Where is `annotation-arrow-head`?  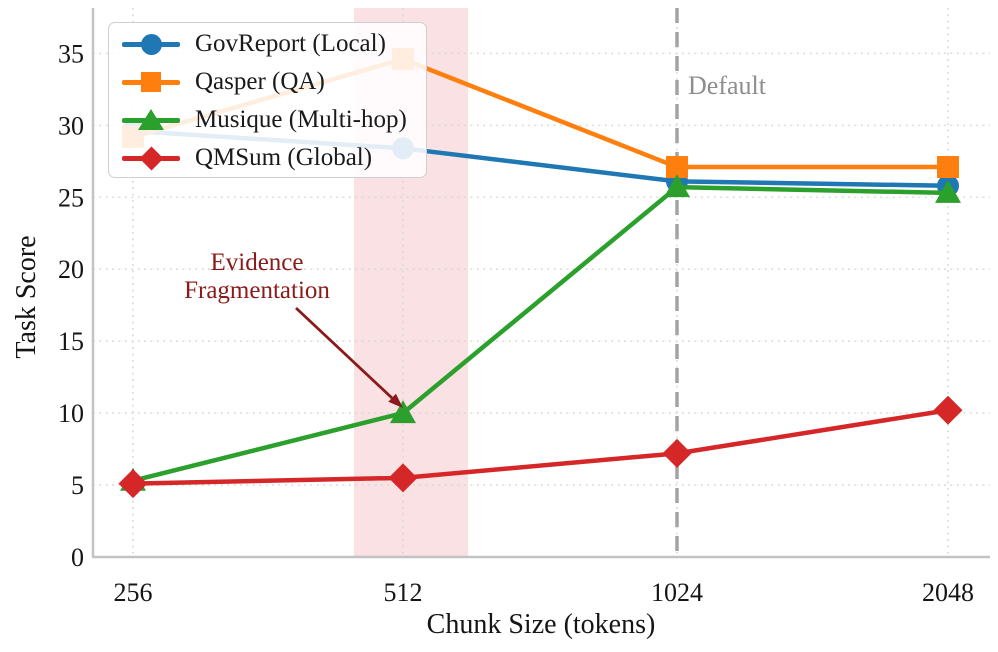 annotation-arrow-head is located at coordinates (395, 400).